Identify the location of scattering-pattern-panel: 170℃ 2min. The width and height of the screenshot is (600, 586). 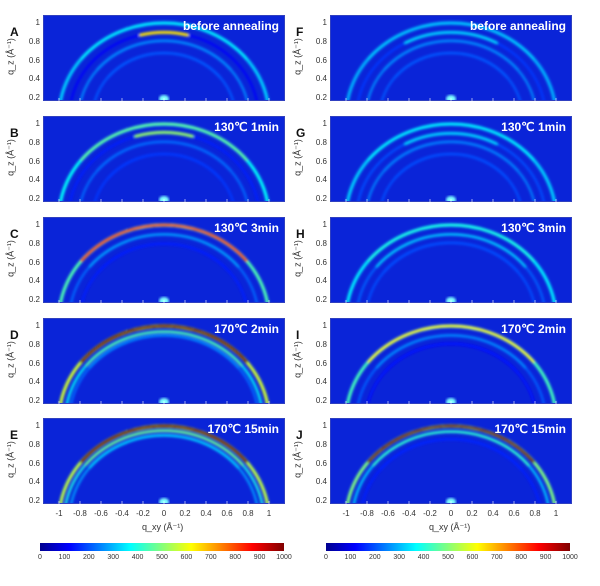
(164, 417).